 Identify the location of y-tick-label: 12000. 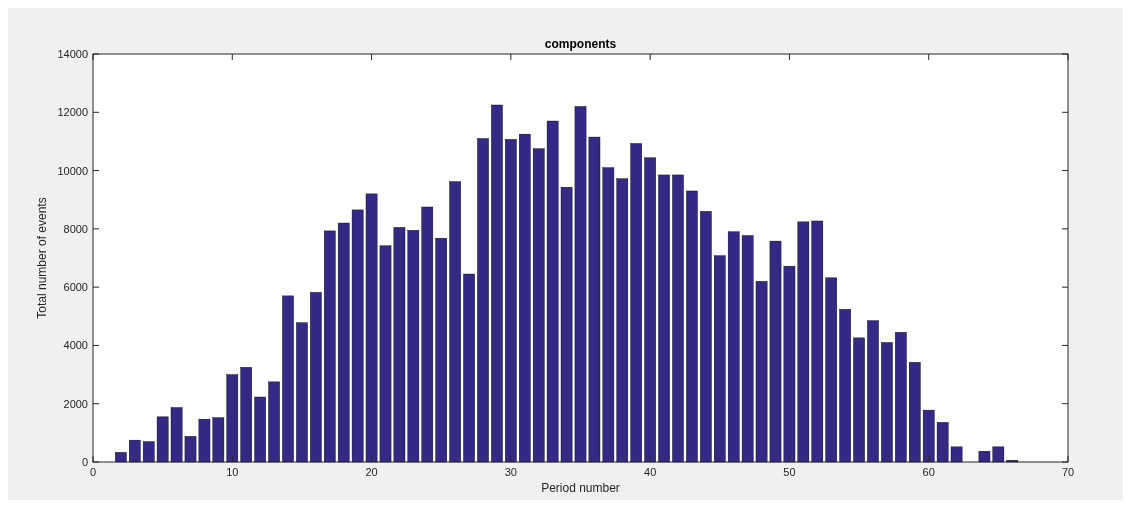
(72, 112).